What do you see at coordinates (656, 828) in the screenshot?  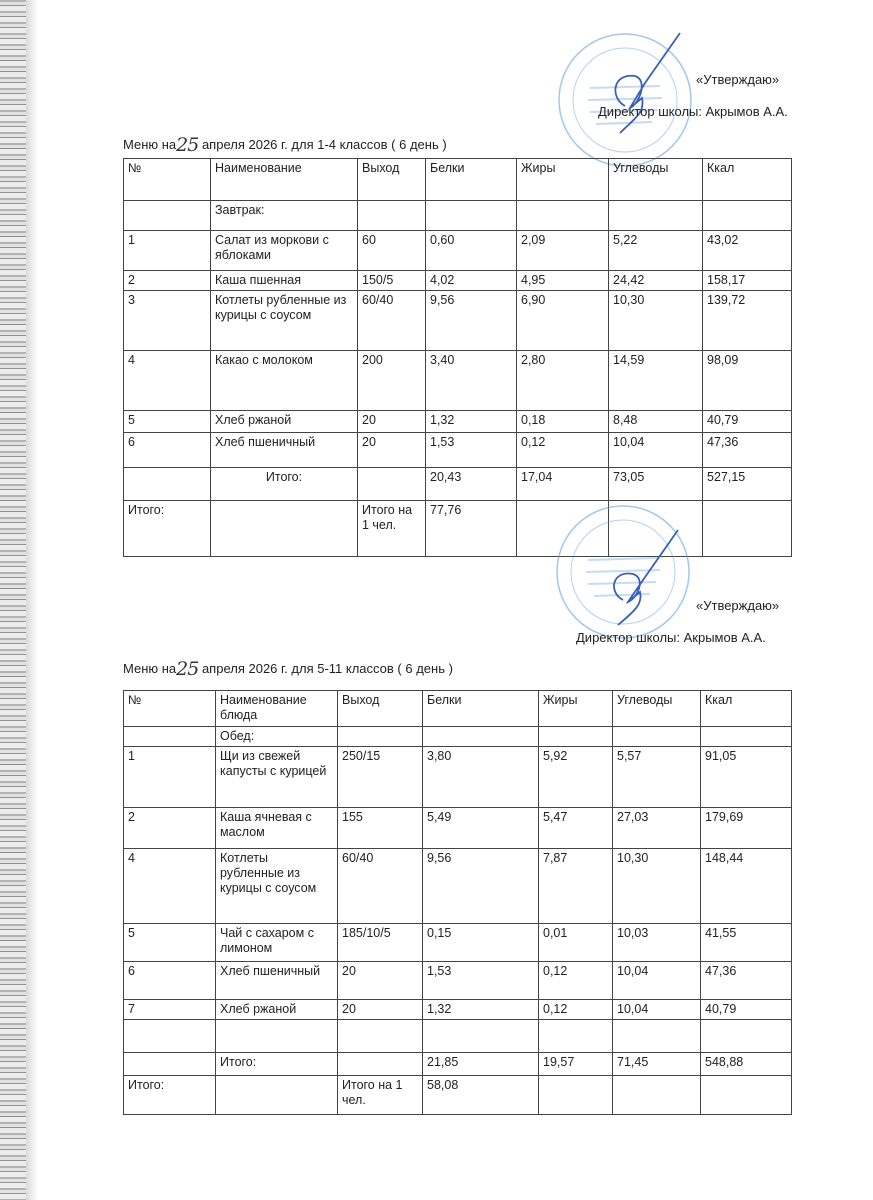 I see `table-cell: 27,03` at bounding box center [656, 828].